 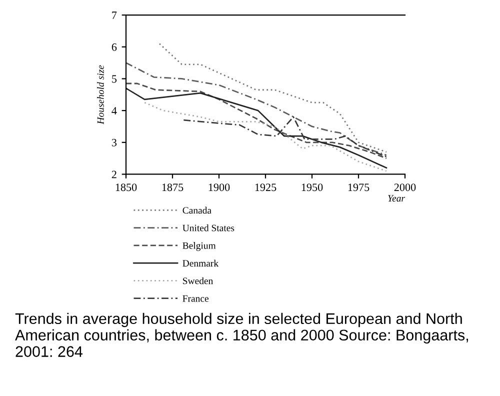 What do you see at coordinates (359, 188) in the screenshot?
I see `x-tick-label: 1975` at bounding box center [359, 188].